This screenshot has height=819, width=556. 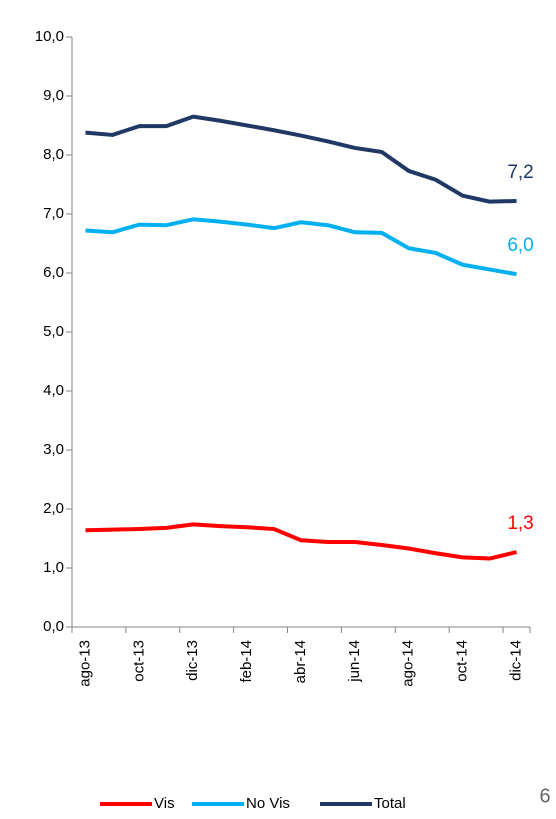 What do you see at coordinates (354, 661) in the screenshot?
I see `x-tick-label: jun-14` at bounding box center [354, 661].